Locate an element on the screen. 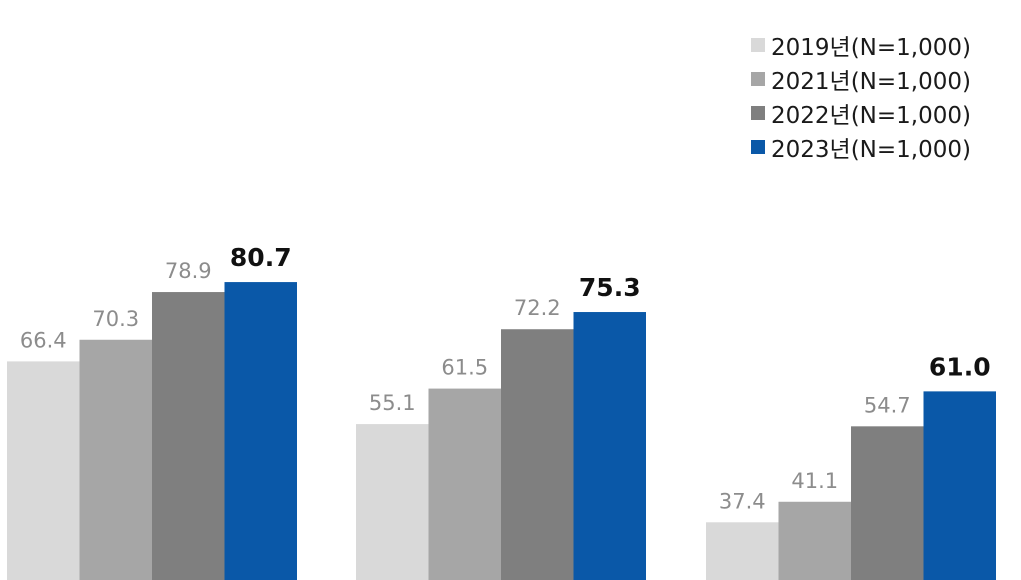  legend-item-2019: 2019년(N=1,000) is located at coordinates (861, 45).